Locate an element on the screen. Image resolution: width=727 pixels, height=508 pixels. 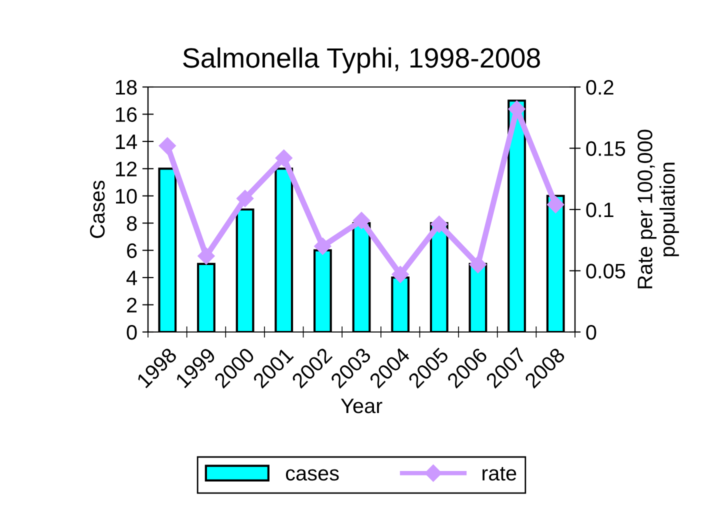
y-tick-label: 12 is located at coordinates (126, 169).